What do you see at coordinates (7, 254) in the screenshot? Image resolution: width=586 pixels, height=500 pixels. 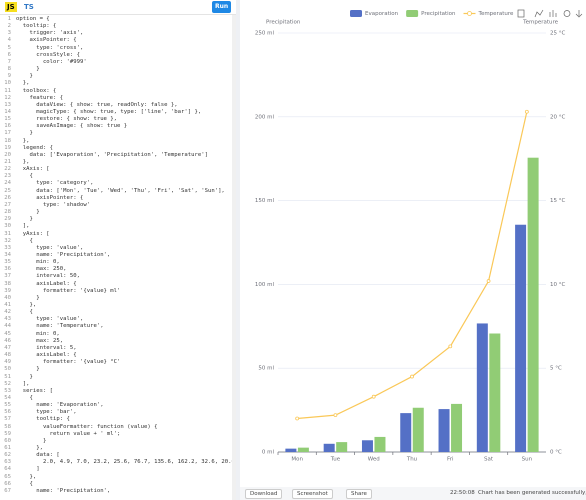 I see `line-number: 34` at bounding box center [7, 254].